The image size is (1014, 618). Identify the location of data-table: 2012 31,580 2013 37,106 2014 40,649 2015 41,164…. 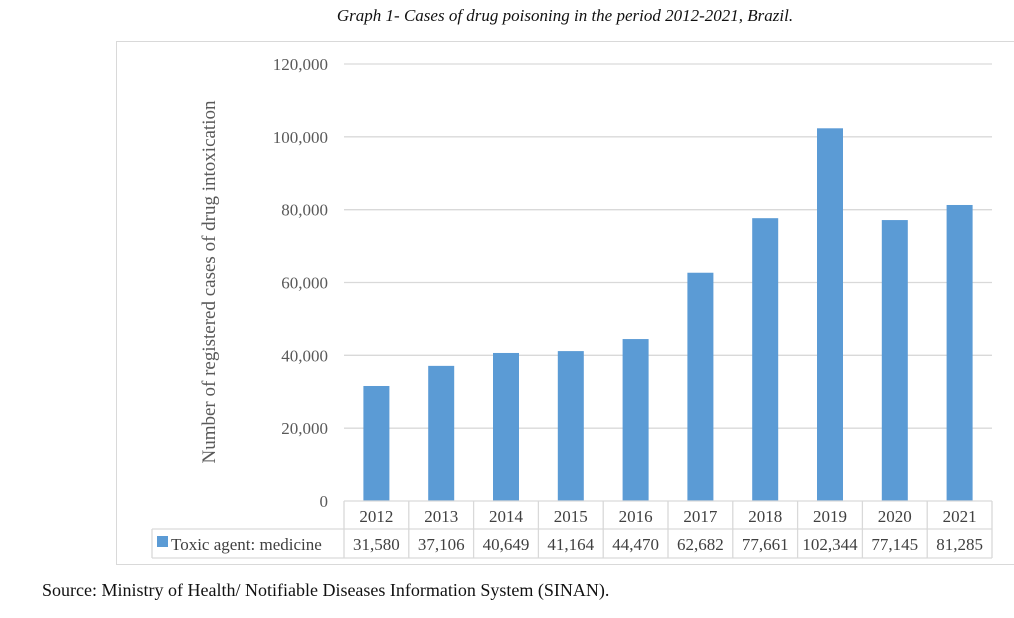
(572, 529).